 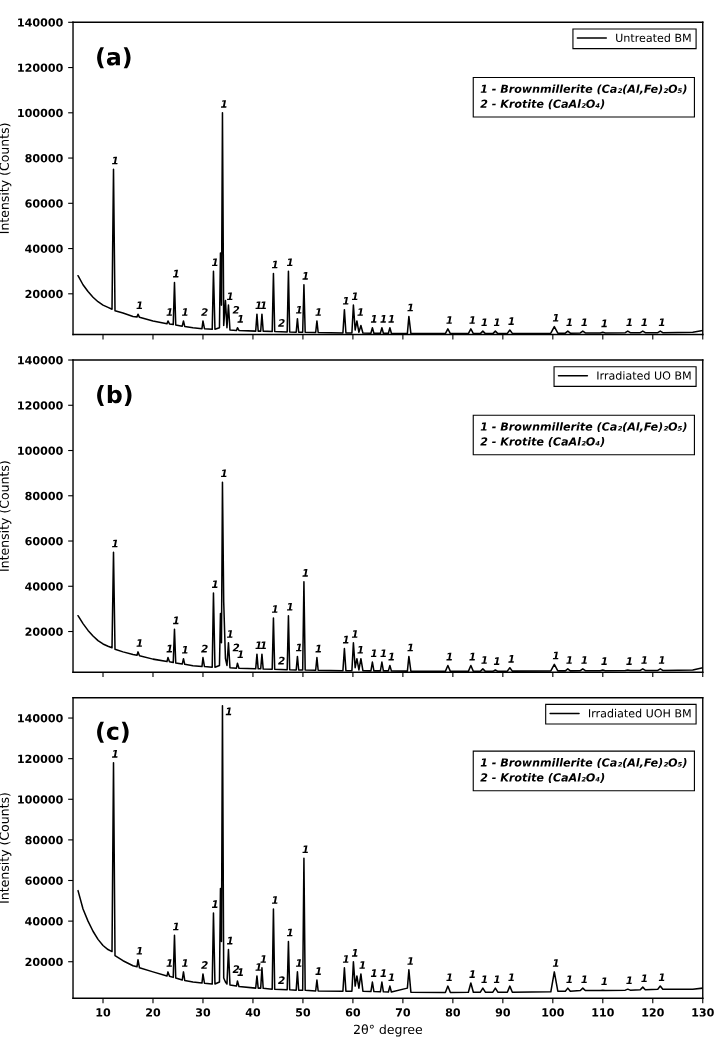 I want to click on x-tick-label: 50, so click(x=303, y=1012).